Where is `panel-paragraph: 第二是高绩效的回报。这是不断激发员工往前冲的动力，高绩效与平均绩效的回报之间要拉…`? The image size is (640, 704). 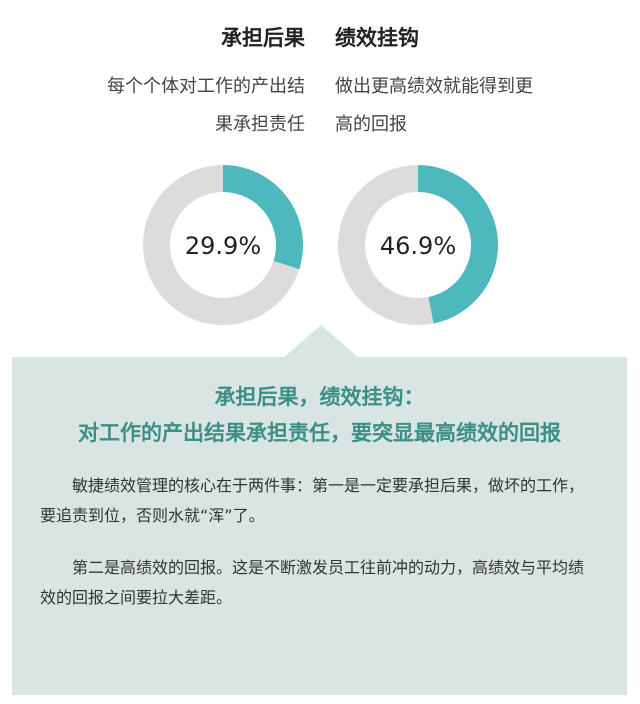
panel-paragraph: 第二是高绩效的回报。这是不断激发员工往前冲的动力，高绩效与平均绩效的回报之间要拉… is located at coordinates (312, 582).